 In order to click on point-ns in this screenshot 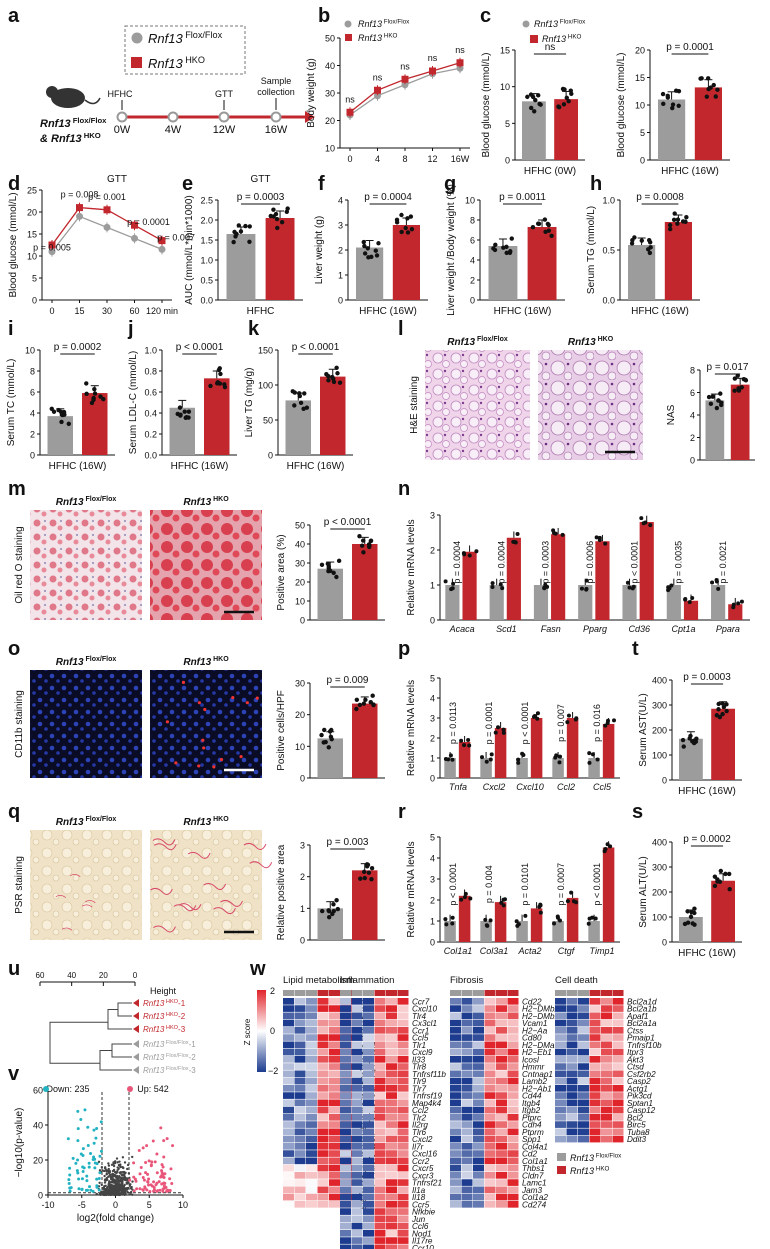, I will do `click(114, 1186)`.